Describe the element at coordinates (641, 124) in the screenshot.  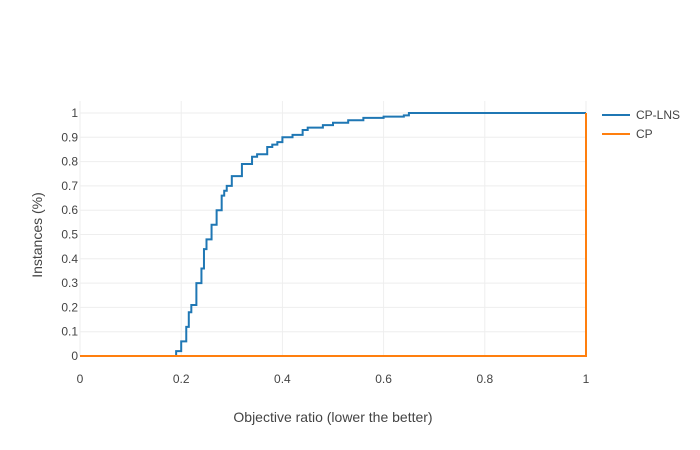
I see `legend: CP-LNS CP` at that location.